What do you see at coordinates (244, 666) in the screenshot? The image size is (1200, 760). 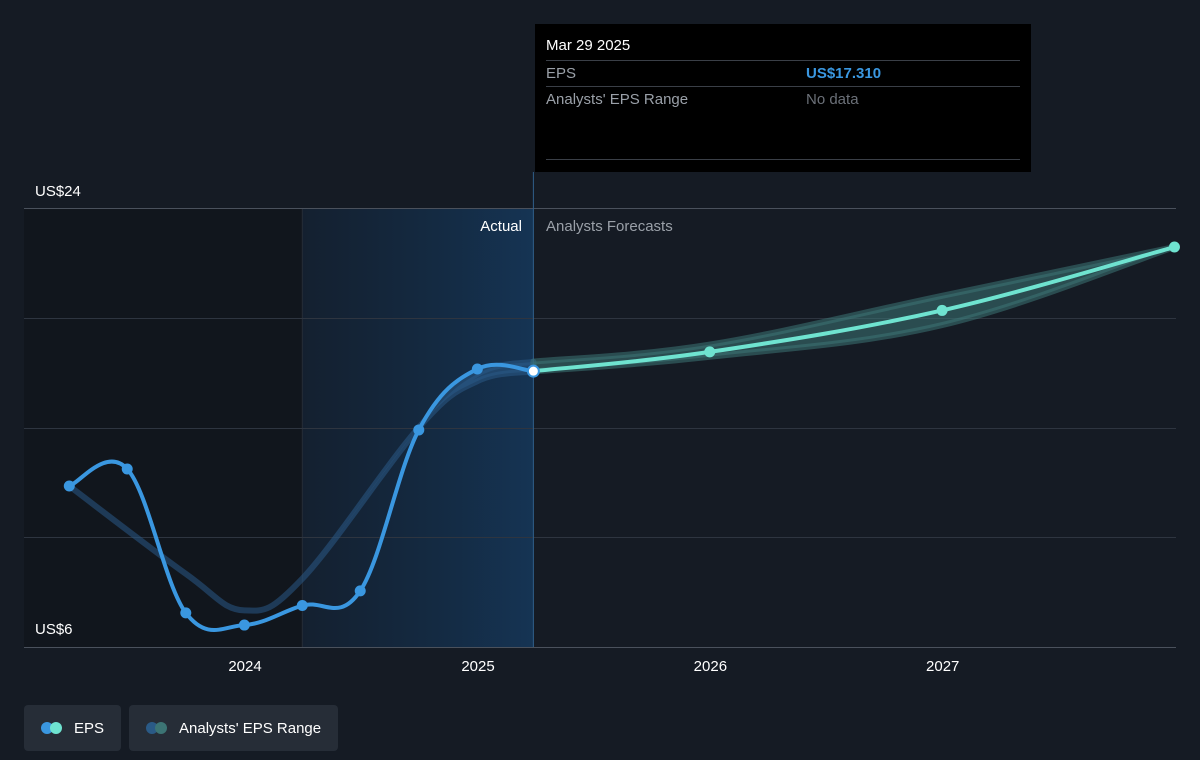 I see `x-tick-label: 2024` at bounding box center [244, 666].